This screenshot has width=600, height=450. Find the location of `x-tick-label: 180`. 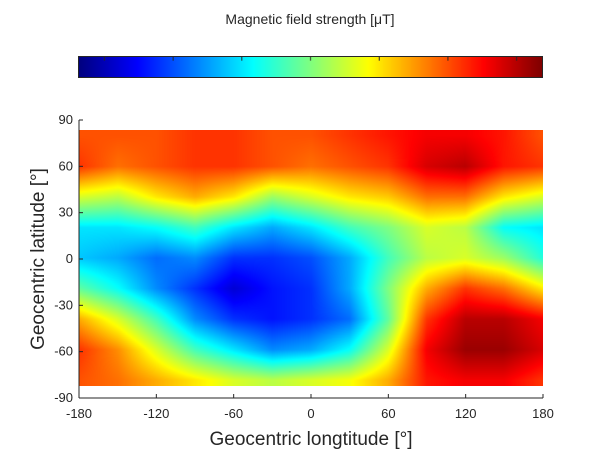

x-tick-label: 180 is located at coordinates (543, 413).